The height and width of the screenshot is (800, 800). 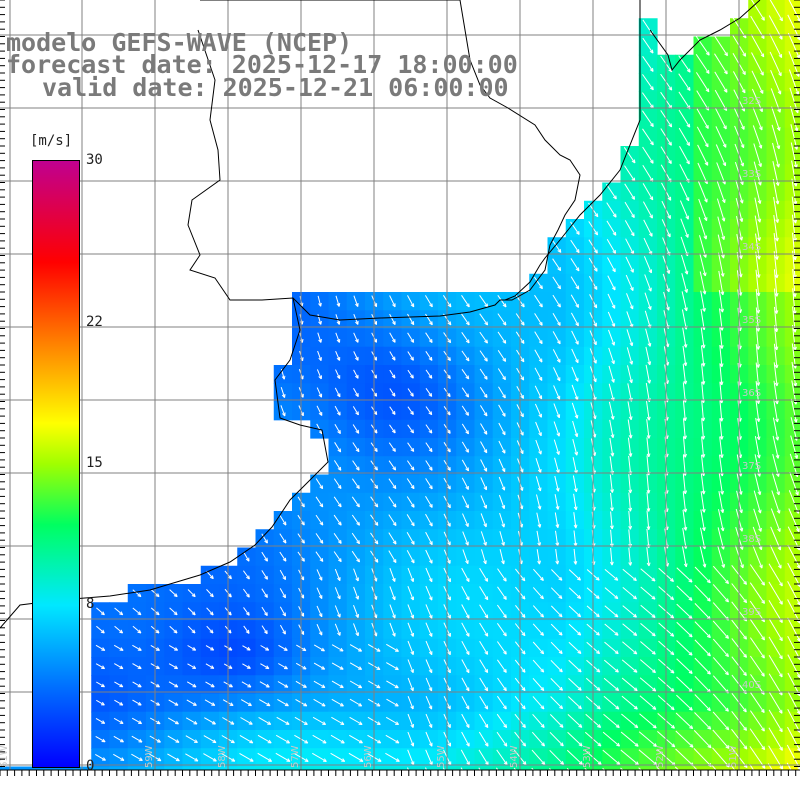 What do you see at coordinates (514, 756) in the screenshot?
I see `longitude-label: 54W` at bounding box center [514, 756].